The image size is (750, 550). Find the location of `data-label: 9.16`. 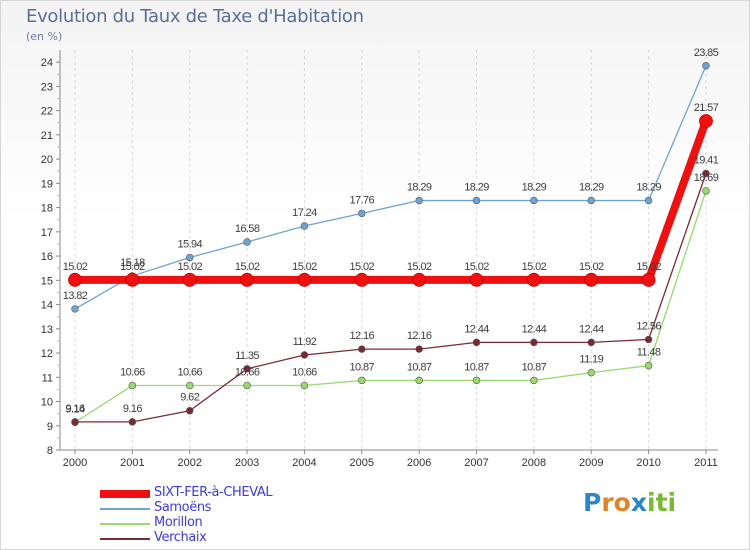

data-label: 9.16 is located at coordinates (74, 409).